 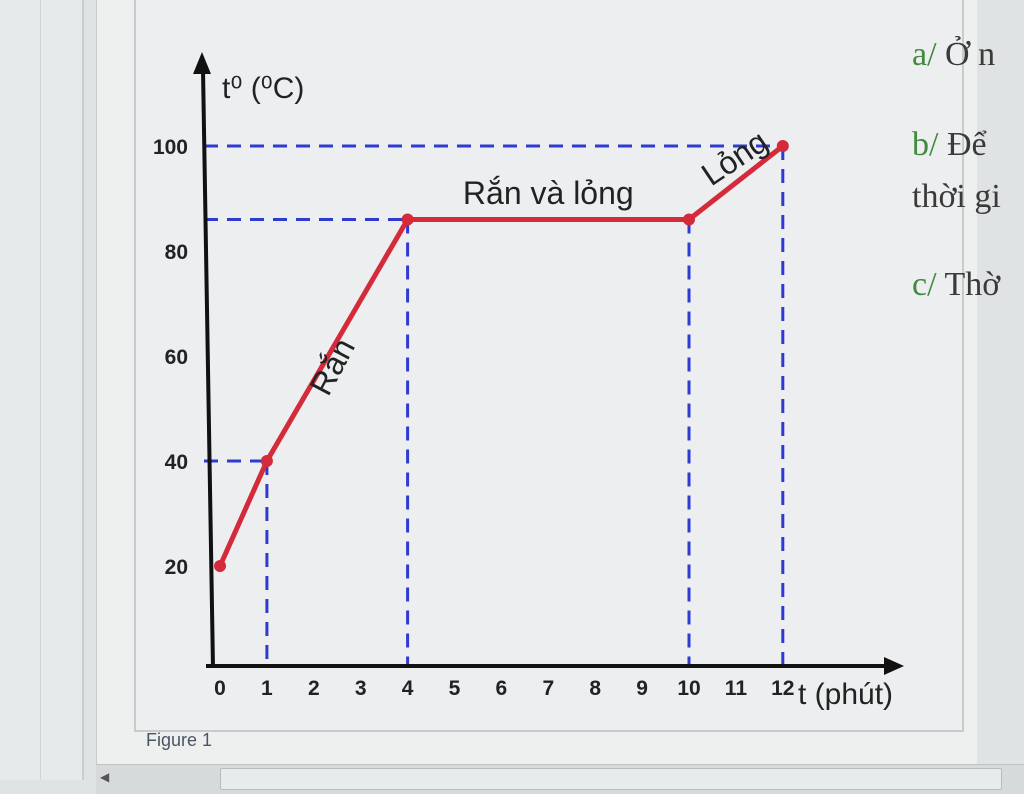 What do you see at coordinates (176, 357) in the screenshot?
I see `y-tick-label: 60` at bounding box center [176, 357].